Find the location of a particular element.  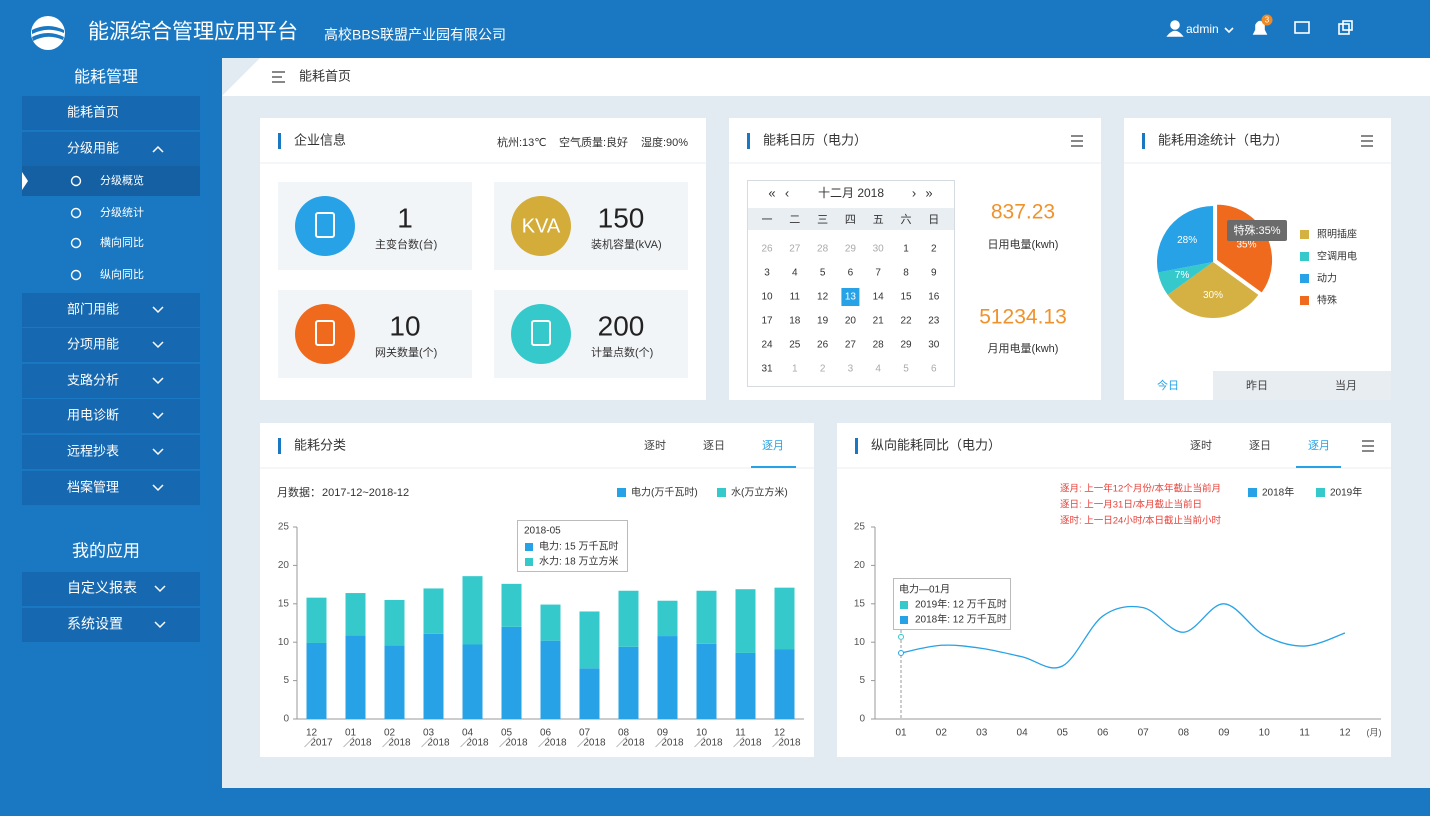

submenu-item: 分级概览 is located at coordinates (122, 180).